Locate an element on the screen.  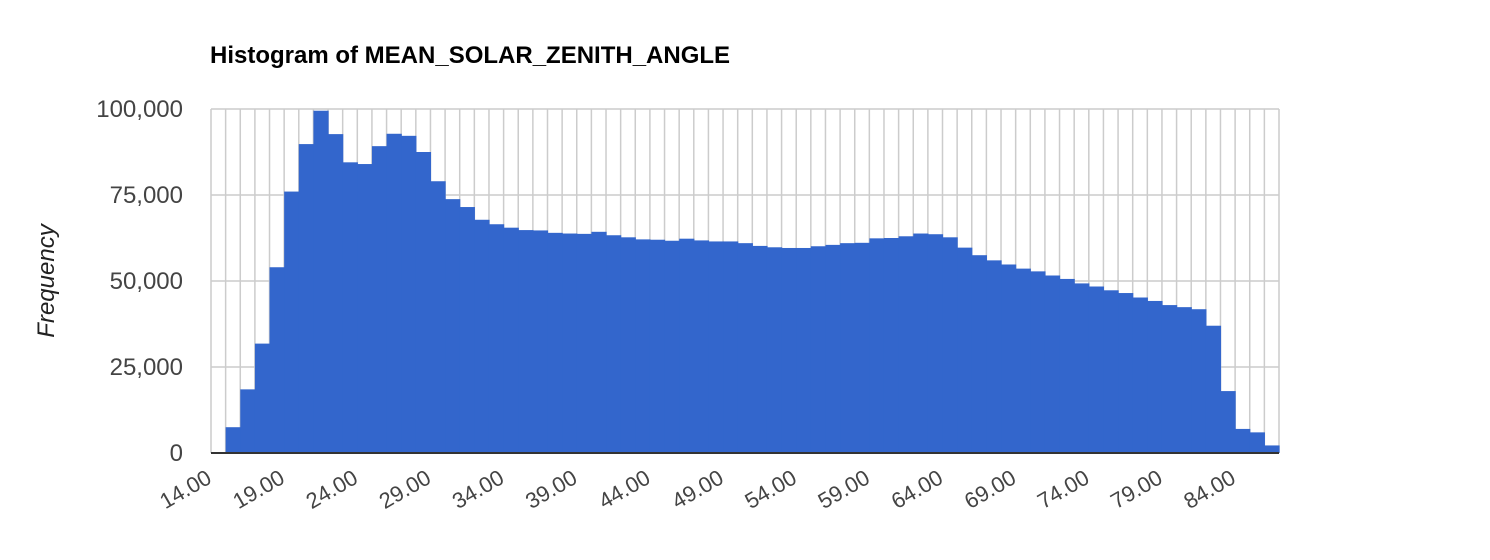
chart-title: Histogram of MEAN_SOLAR_ZENITH_ANGLE is located at coordinates (470, 55).